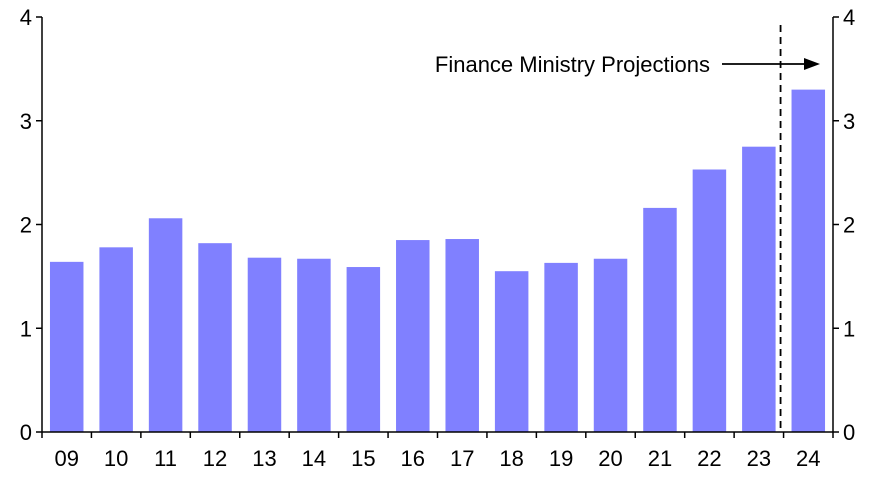 This screenshot has width=872, height=482. I want to click on y-ticks-right-group: 0 1 2 3 4, so click(844, 225).